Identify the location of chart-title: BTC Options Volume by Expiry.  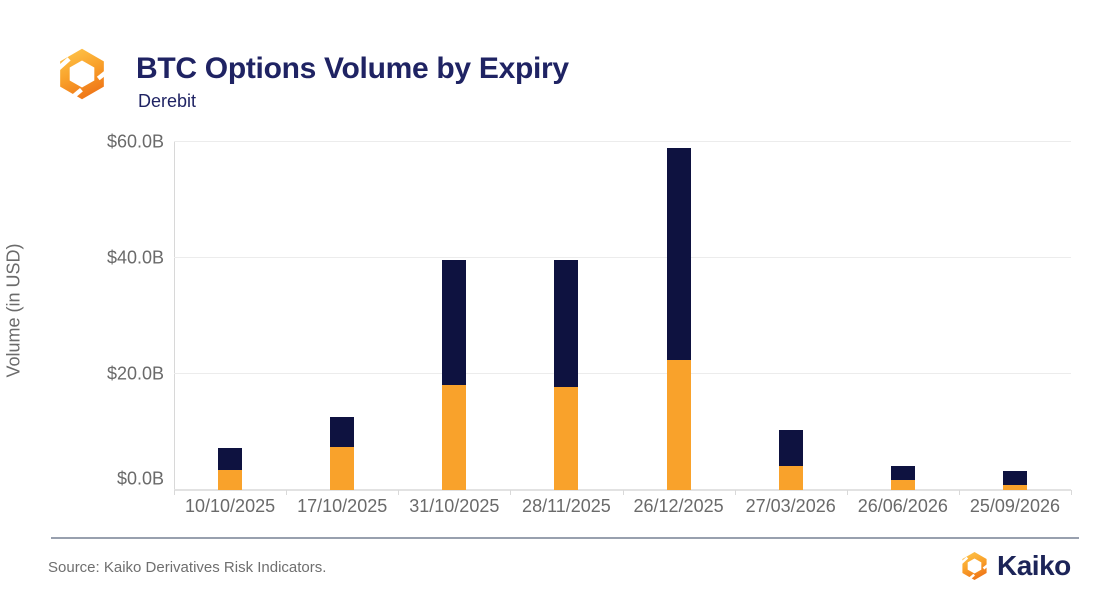
(352, 68).